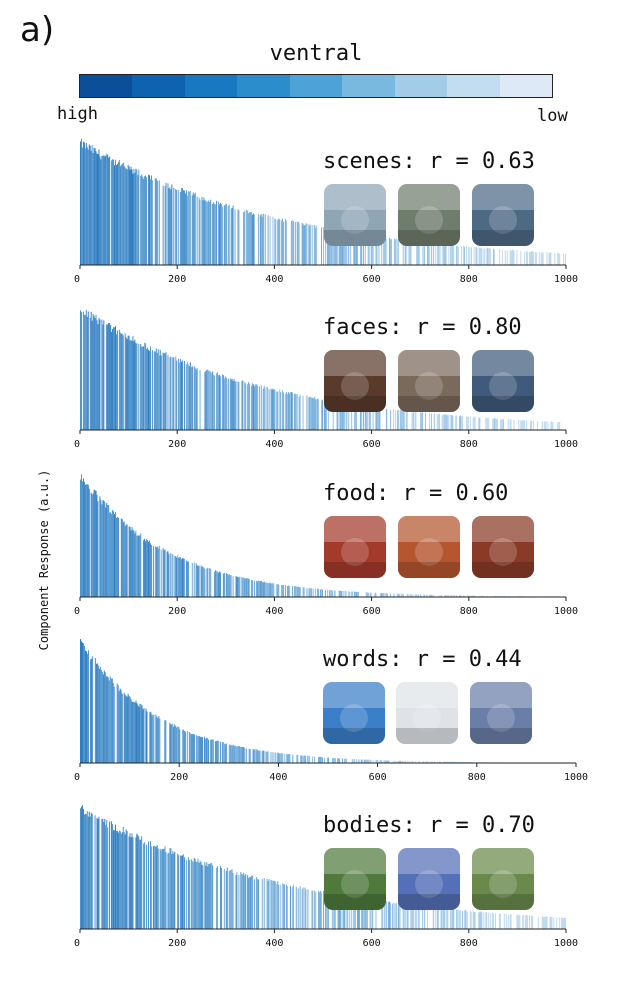  What do you see at coordinates (552, 116) in the screenshot?
I see `colorbar-low-label: low` at bounding box center [552, 116].